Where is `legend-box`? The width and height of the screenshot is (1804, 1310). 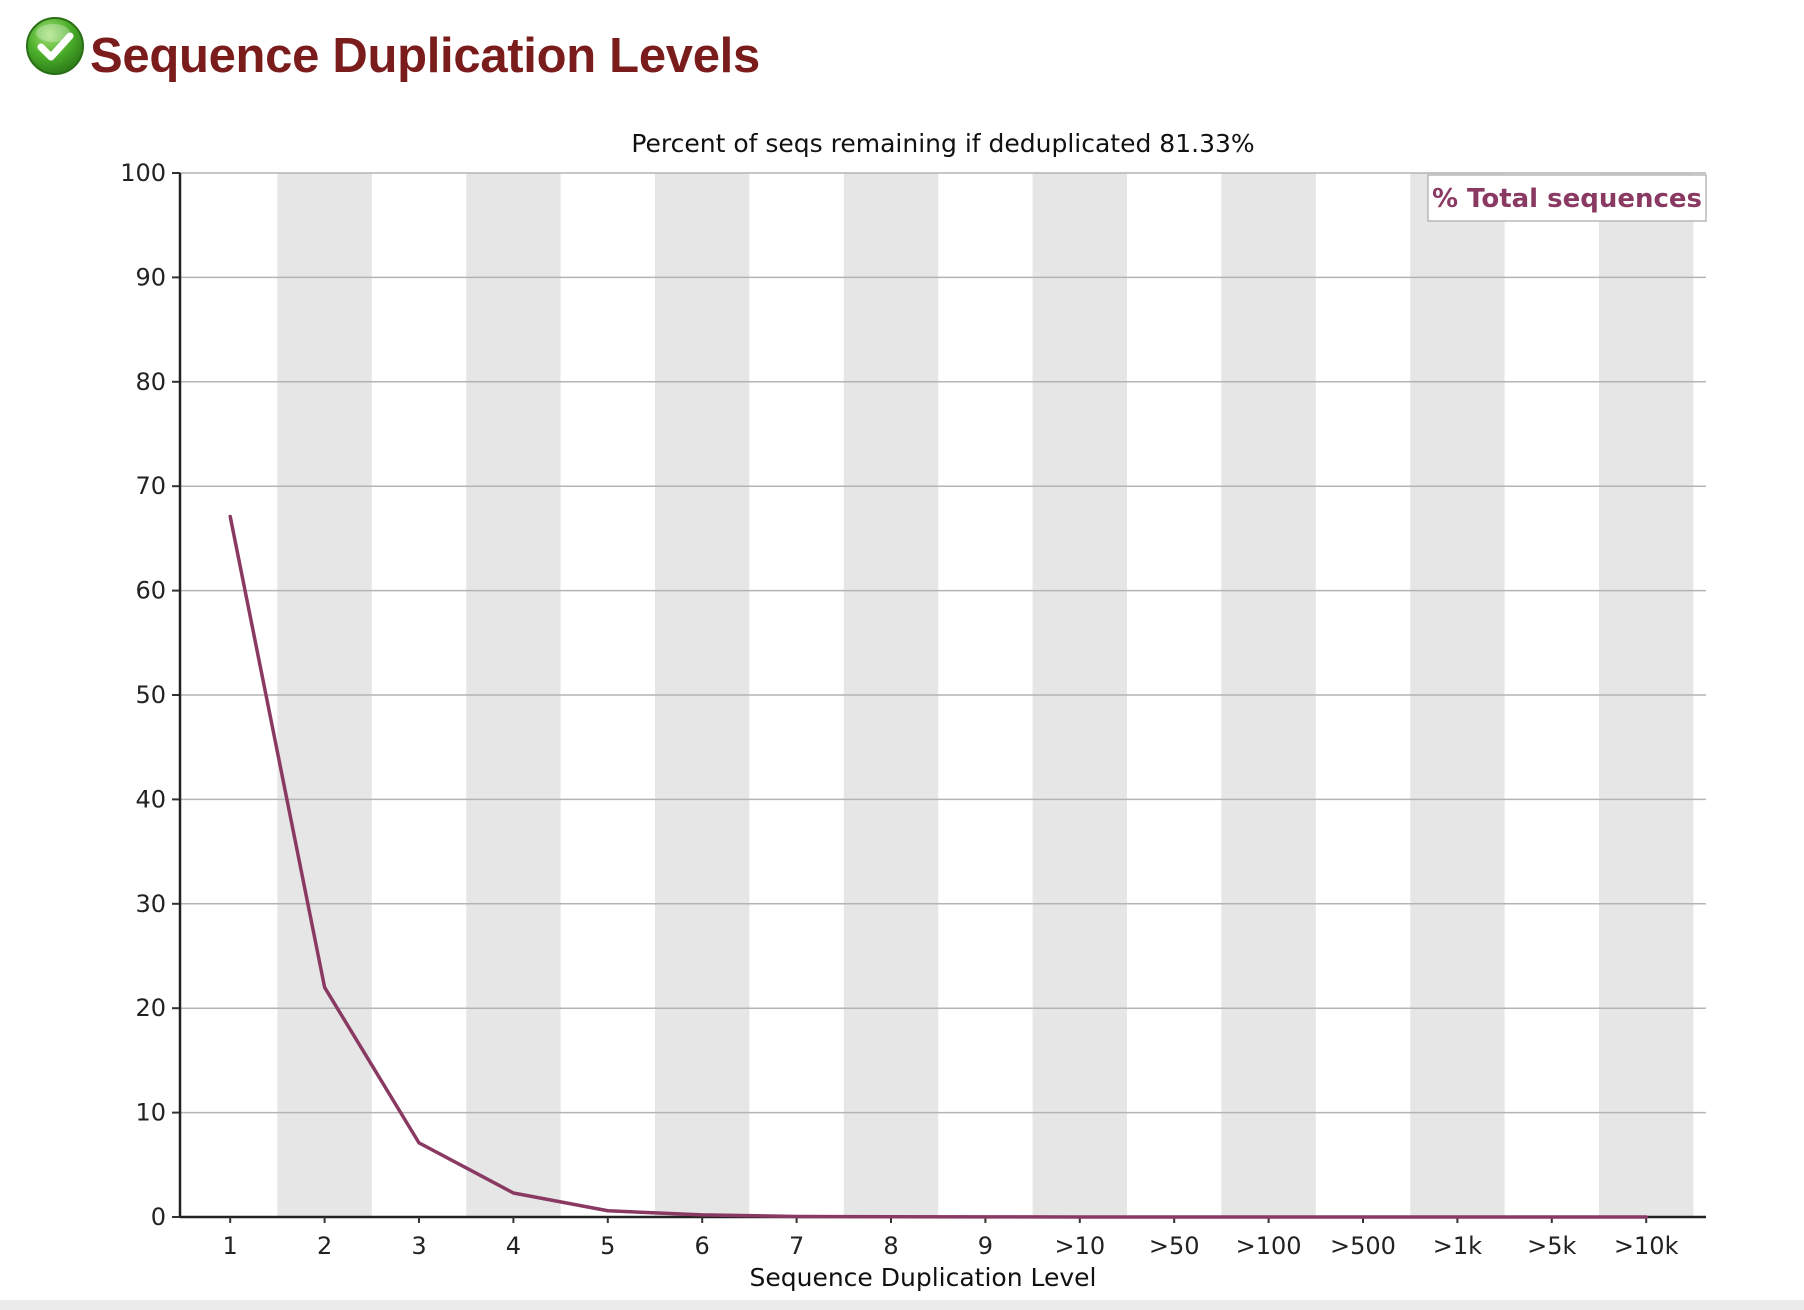 legend-box is located at coordinates (1567, 198).